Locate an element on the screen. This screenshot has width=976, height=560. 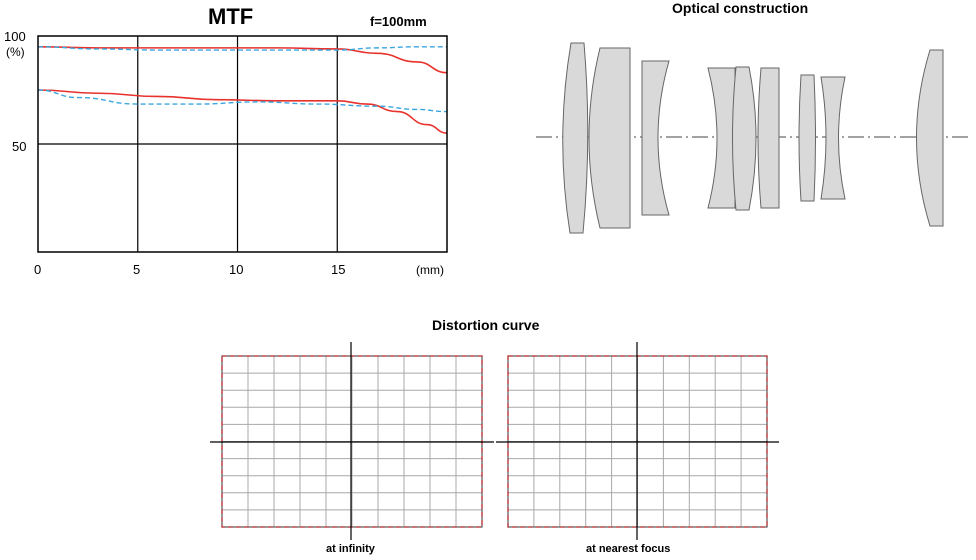
optical-construction-title: Optical construction is located at coordinates (740, 8).